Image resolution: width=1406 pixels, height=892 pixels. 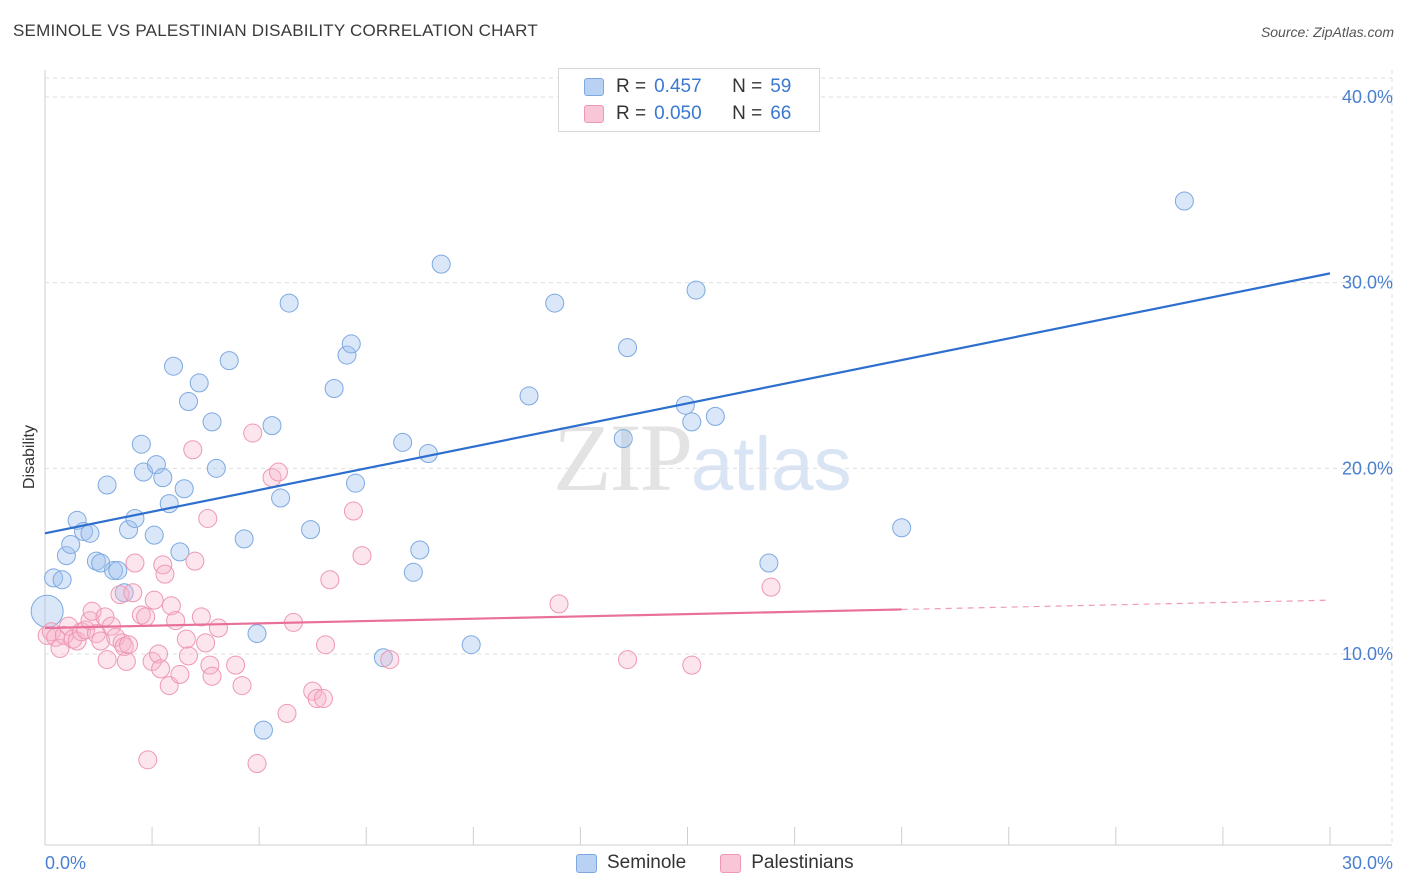 I want to click on trendline-palestinians-dashed, so click(x=1116, y=605).